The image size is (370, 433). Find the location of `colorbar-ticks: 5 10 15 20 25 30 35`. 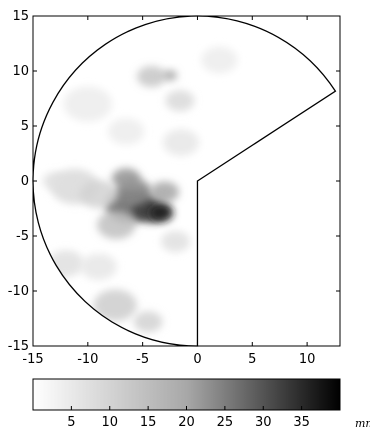

colorbar-ticks: 5 10 15 20 25 30 35 is located at coordinates (188, 418).